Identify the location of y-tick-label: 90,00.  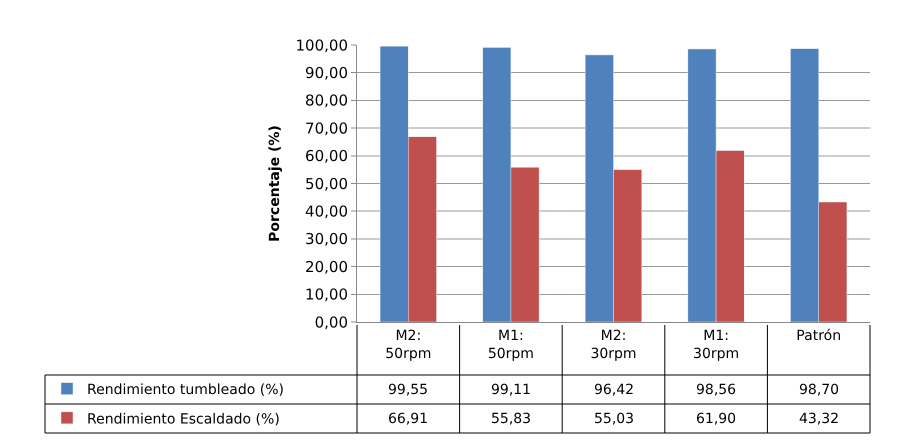
(326, 73).